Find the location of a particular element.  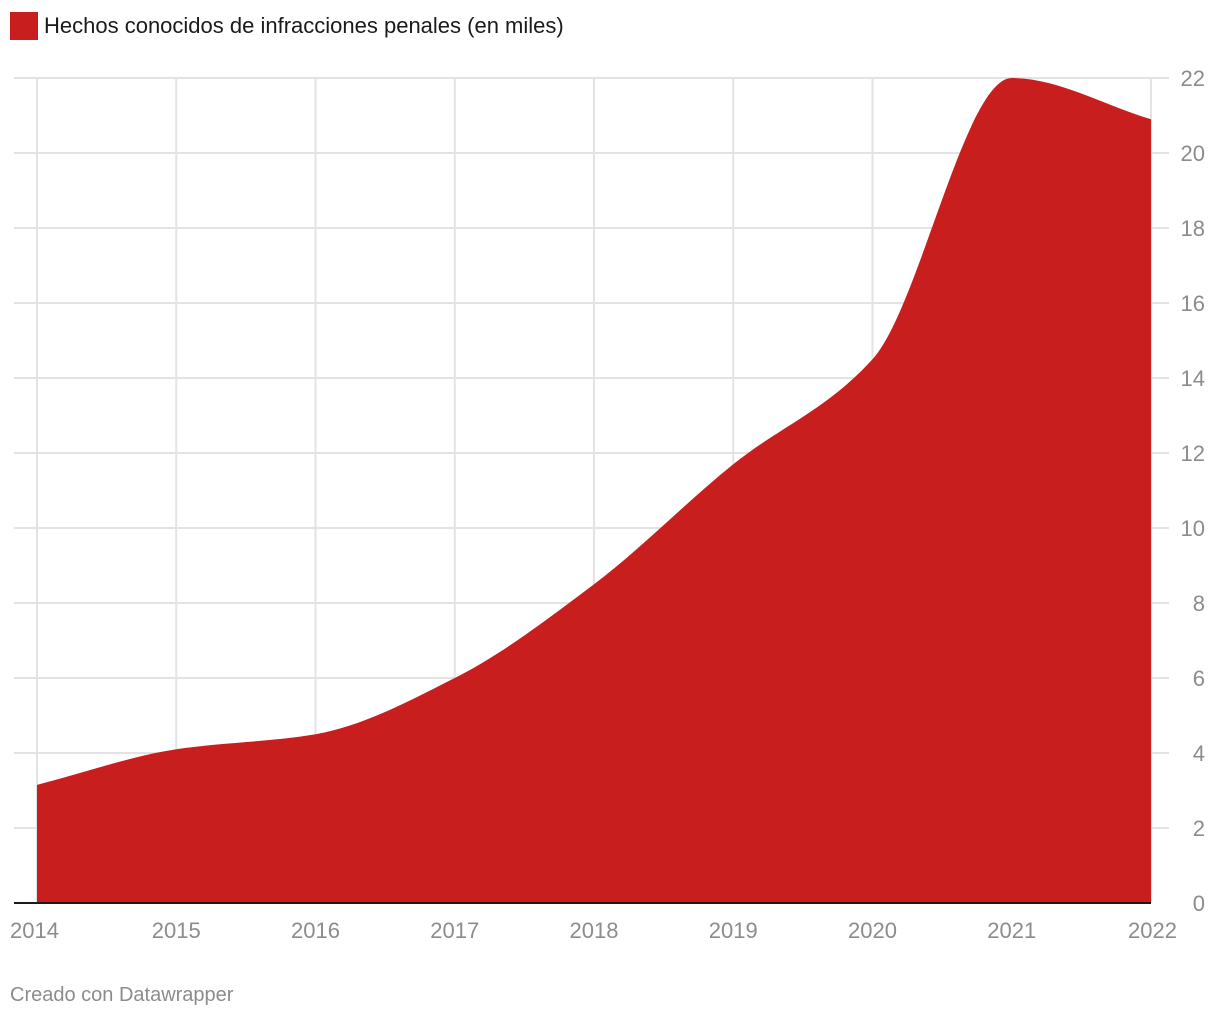

y-tick-label: 22 is located at coordinates (1193, 78).